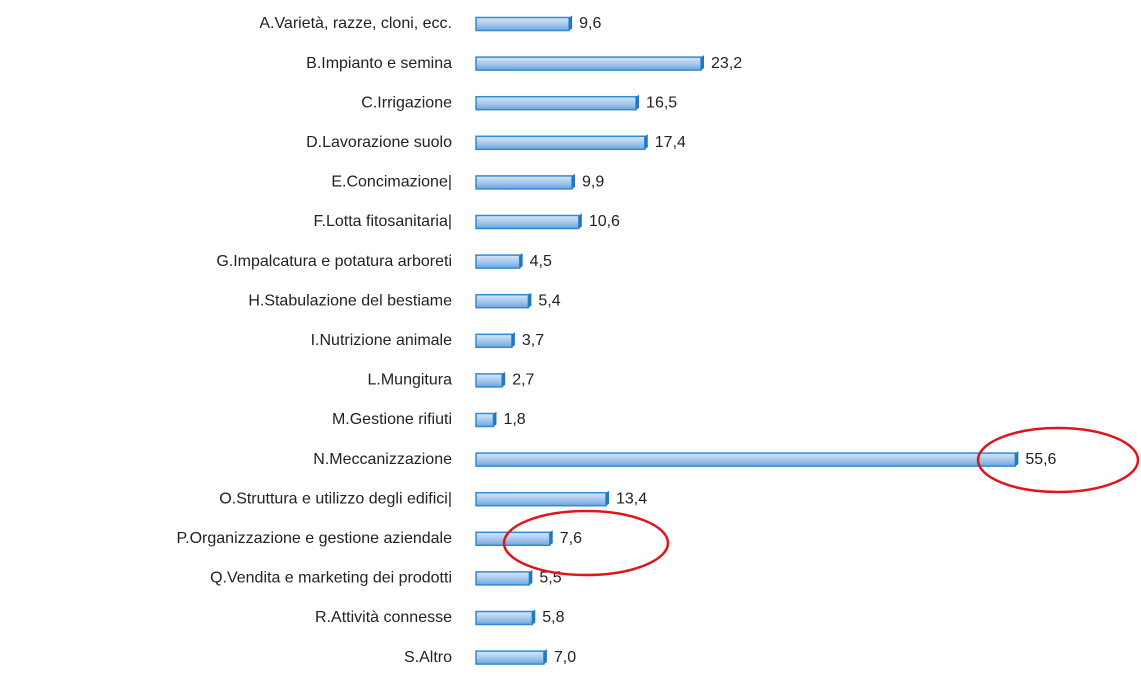 The width and height of the screenshot is (1141, 676). Describe the element at coordinates (726, 63) in the screenshot. I see `value-label: 23,2` at that location.